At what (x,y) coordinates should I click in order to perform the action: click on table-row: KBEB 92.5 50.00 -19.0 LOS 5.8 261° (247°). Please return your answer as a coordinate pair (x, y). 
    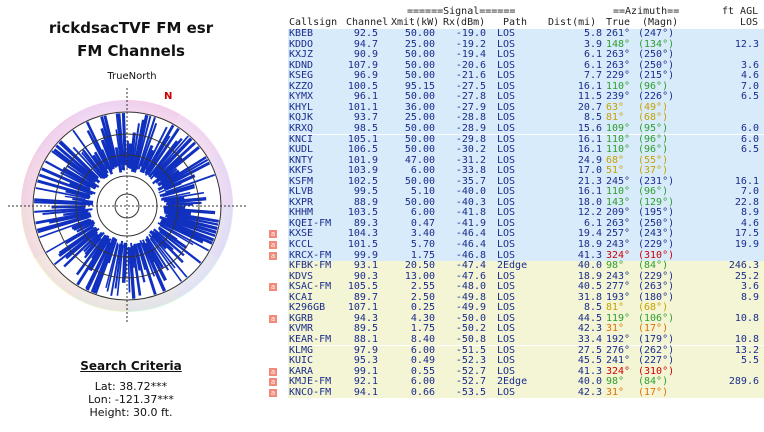
    Looking at the image, I should click on (526, 34).